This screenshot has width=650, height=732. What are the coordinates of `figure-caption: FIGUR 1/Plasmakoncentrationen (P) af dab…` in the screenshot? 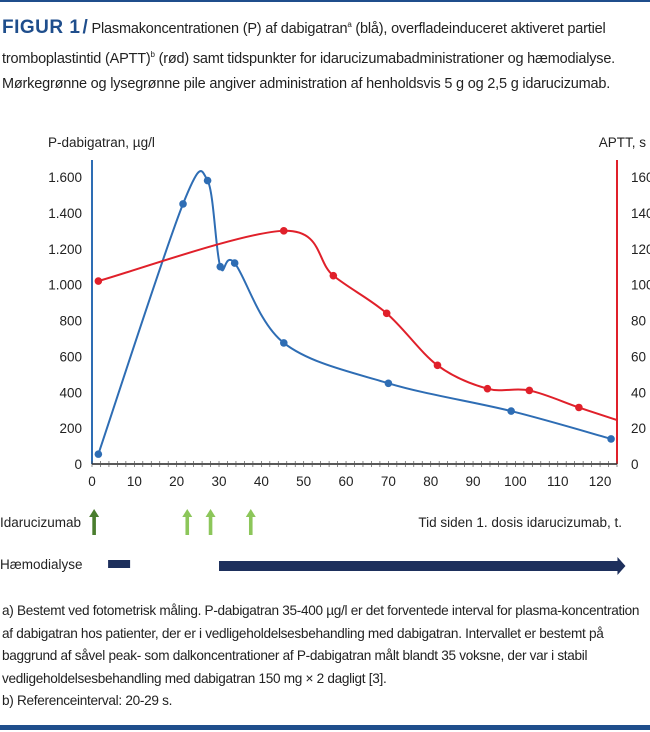 It's located at (322, 54).